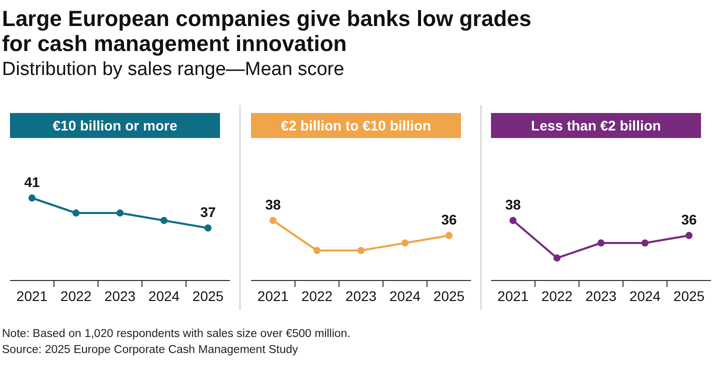 Image resolution: width=720 pixels, height=367 pixels. I want to click on text: Large European companies give banks low grades for cash management innovation, so click(267, 31).